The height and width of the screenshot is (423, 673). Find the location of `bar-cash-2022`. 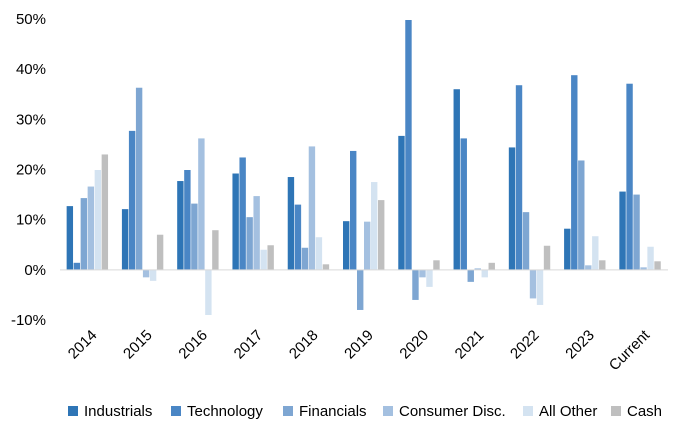

bar-cash-2022 is located at coordinates (547, 258).